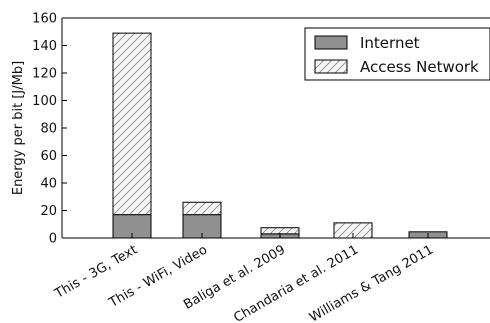 The width and height of the screenshot is (490, 323). I want to click on legend-swatch-access-network, so click(331, 66).